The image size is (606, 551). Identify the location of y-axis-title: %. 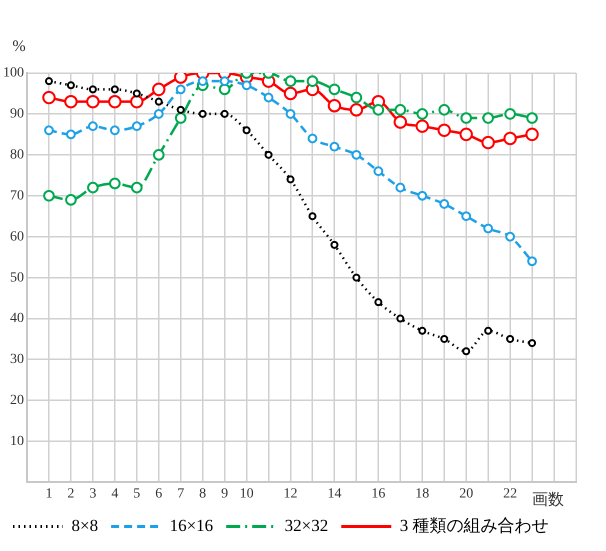
(19, 47).